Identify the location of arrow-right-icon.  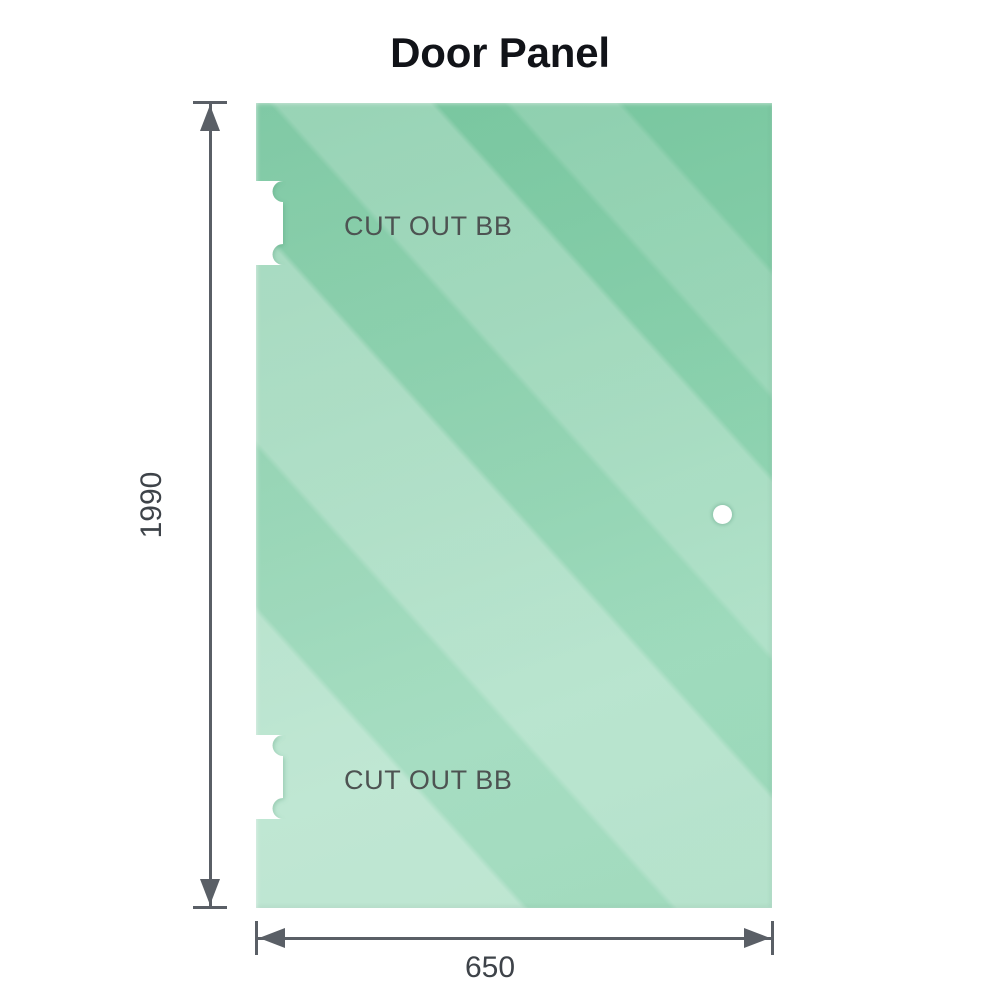
(757, 938).